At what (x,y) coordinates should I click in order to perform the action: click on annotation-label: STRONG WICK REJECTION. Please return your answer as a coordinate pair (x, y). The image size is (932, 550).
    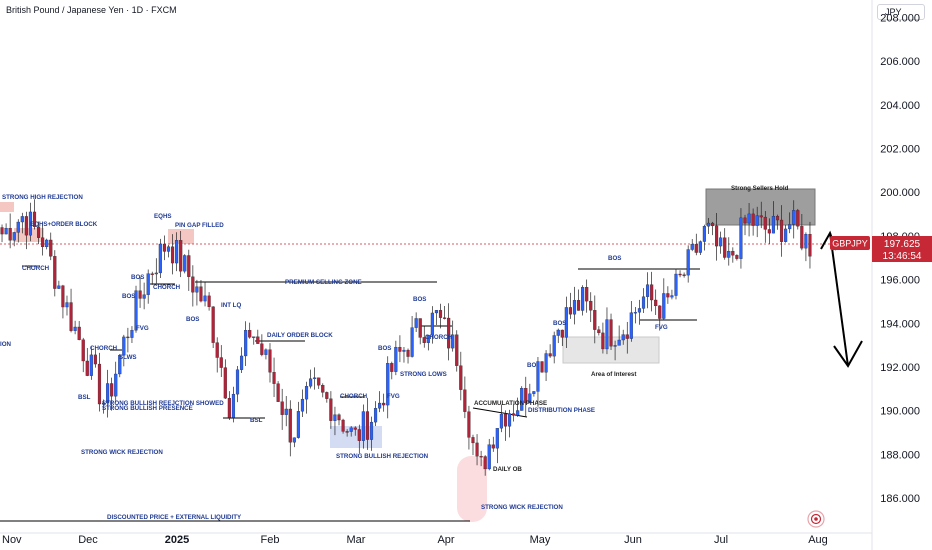
    Looking at the image, I should click on (122, 452).